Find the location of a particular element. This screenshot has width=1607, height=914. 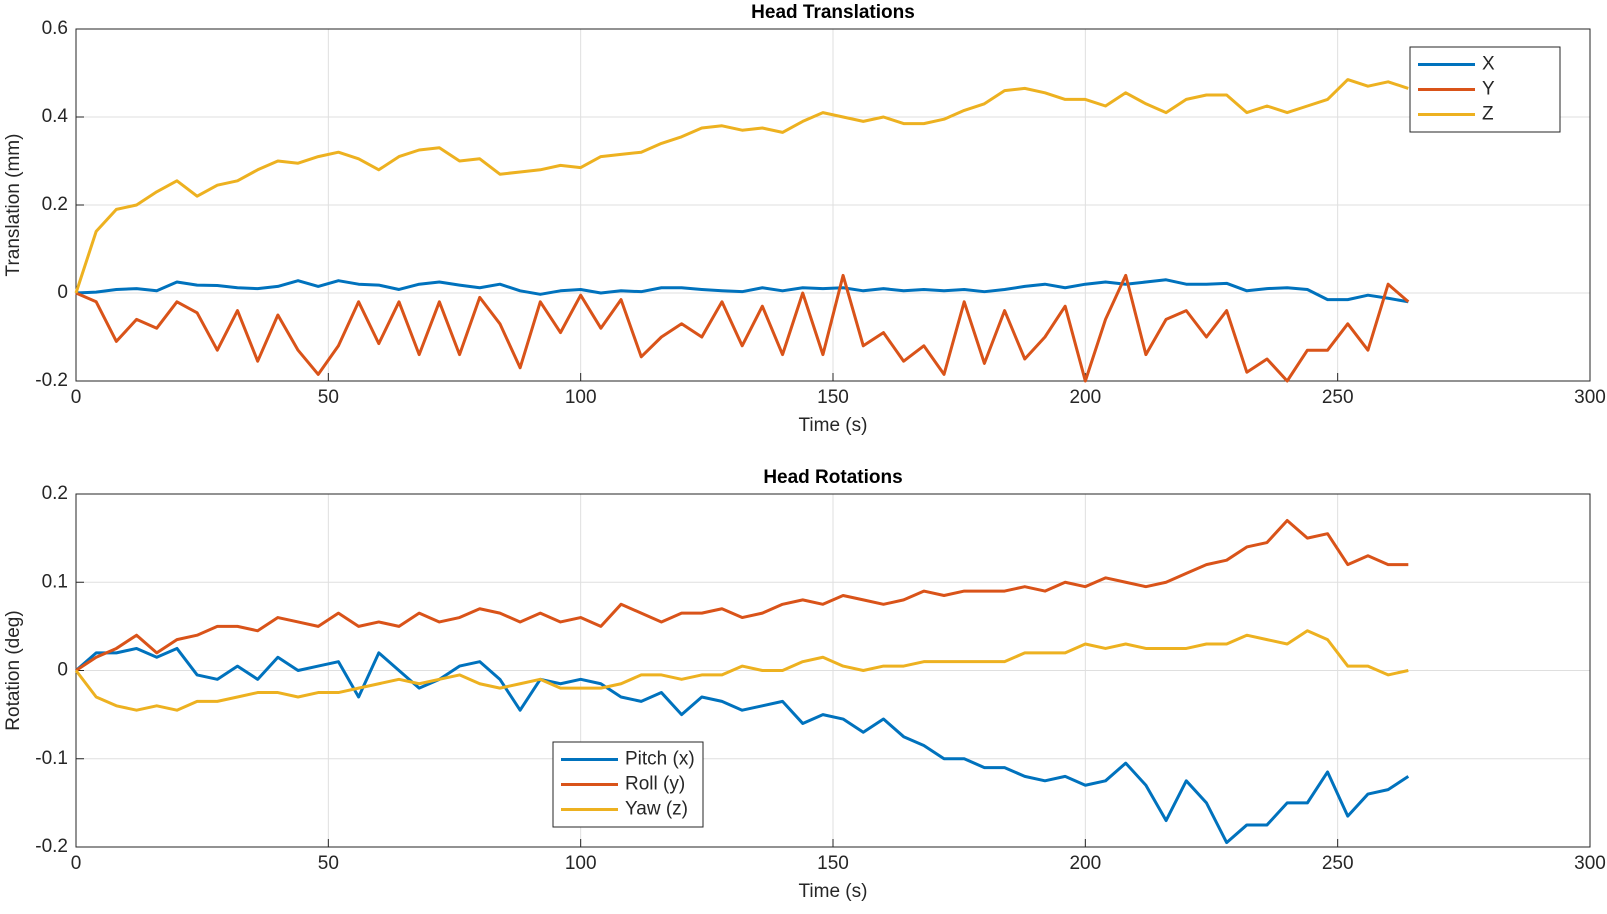

y-axis-label: Translation (mm) is located at coordinates (13, 205).